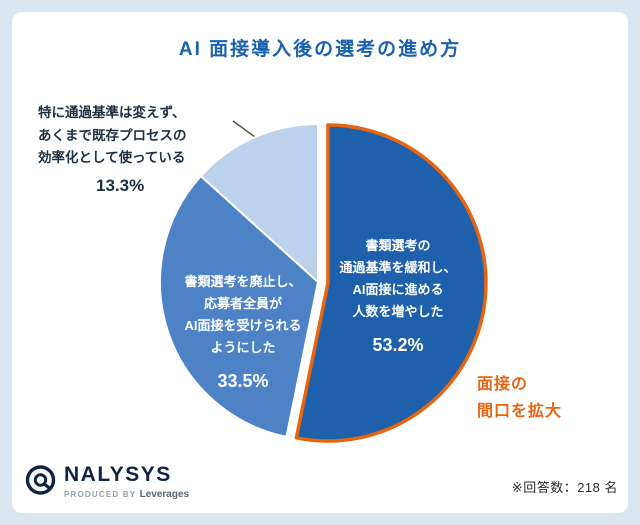  I want to click on slice-label-text: 書類選考の 通過基準を緩和し、 AI面接に進める 人数を増やした, so click(398, 279).